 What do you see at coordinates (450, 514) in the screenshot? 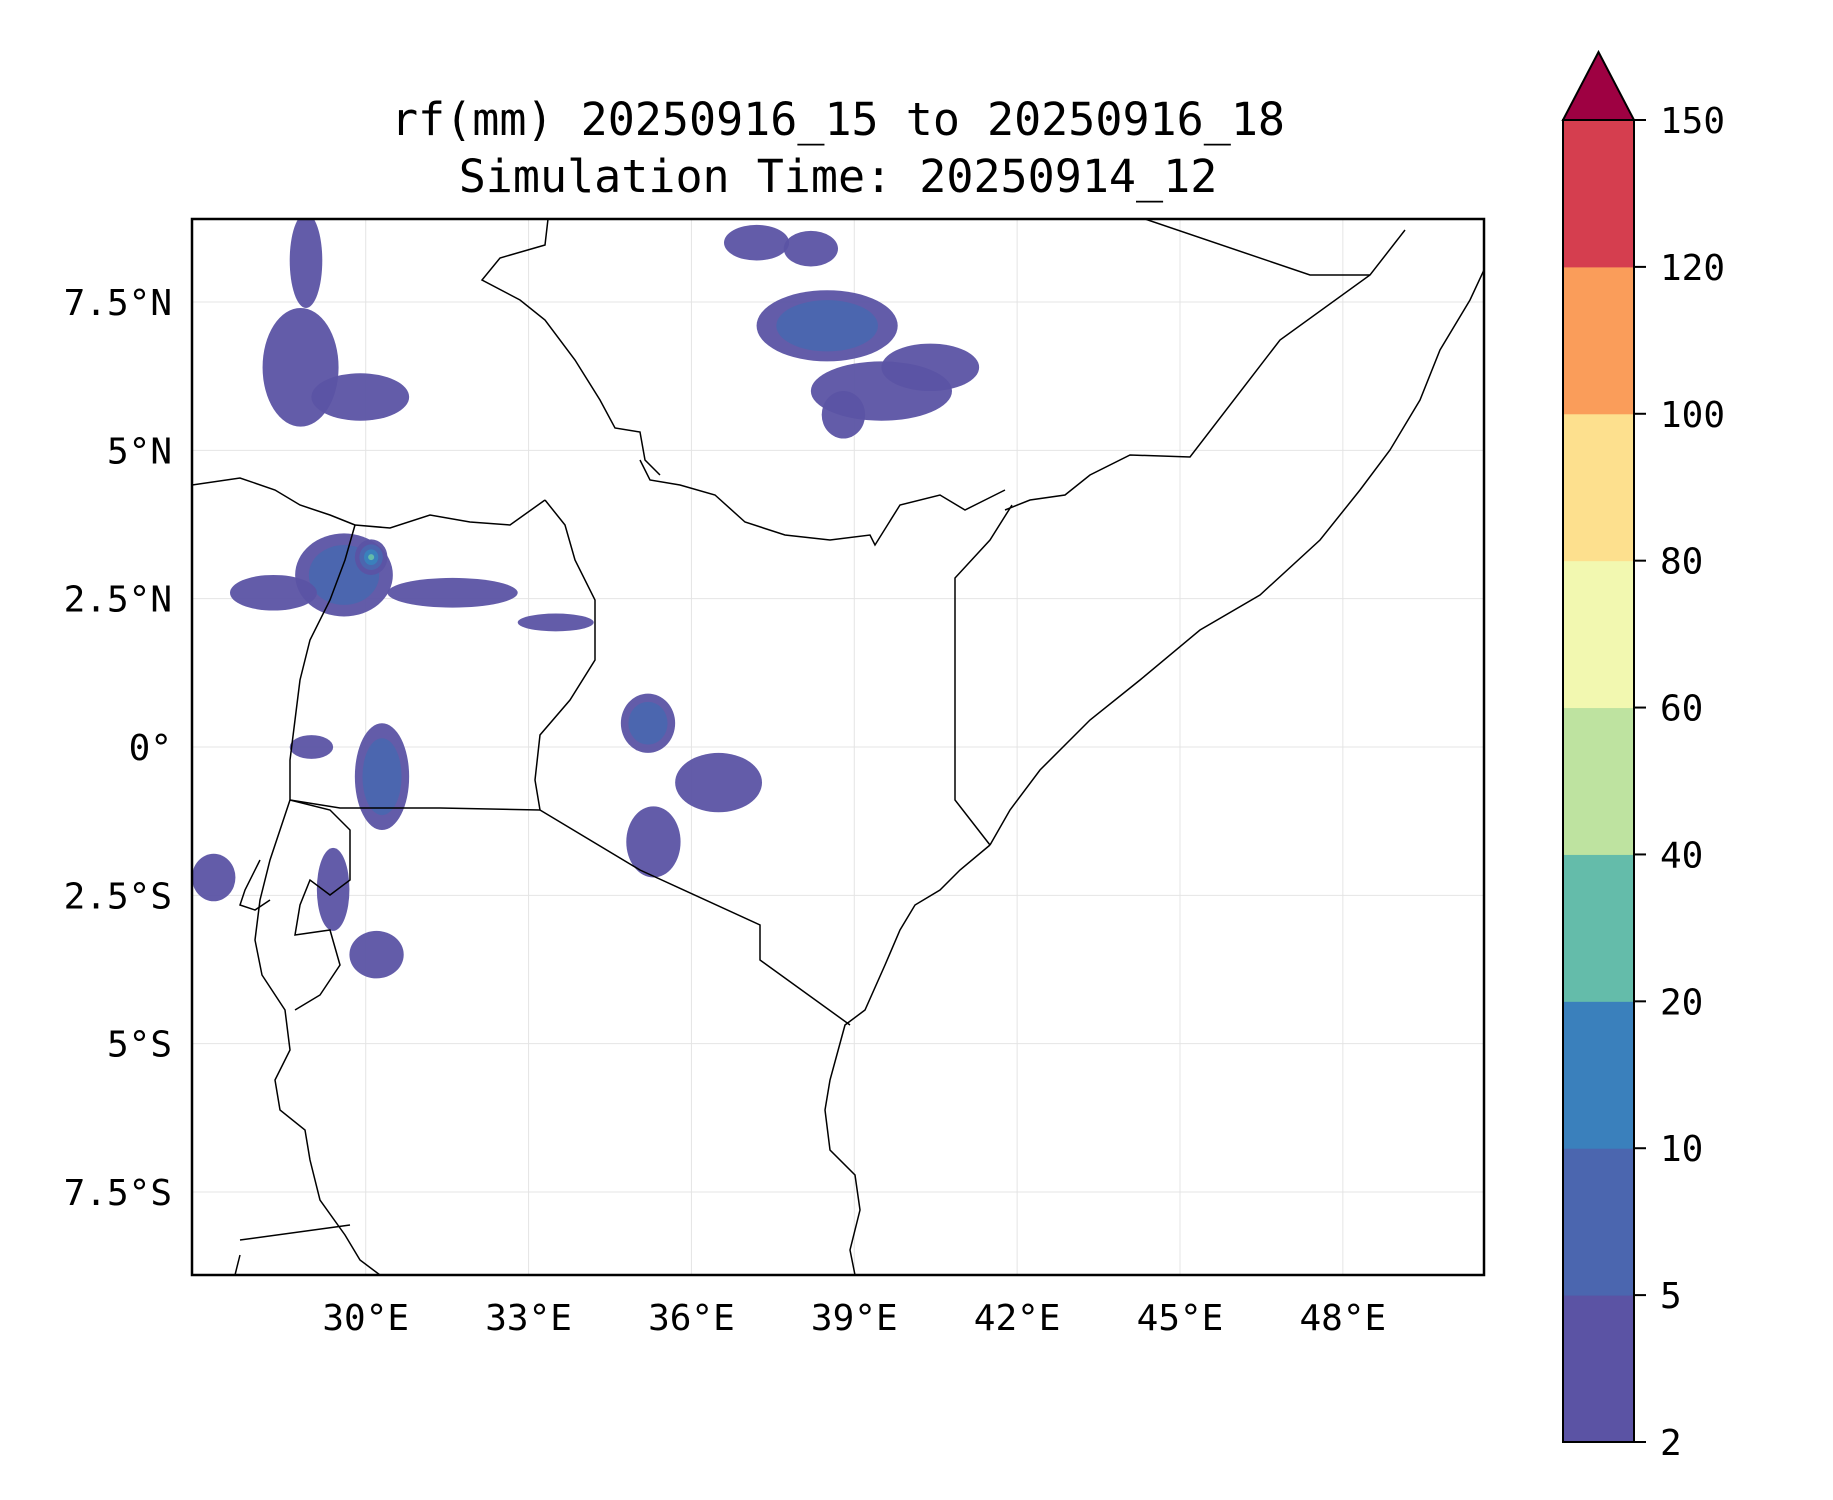
I see `border-uganda-south-sudan` at bounding box center [450, 514].